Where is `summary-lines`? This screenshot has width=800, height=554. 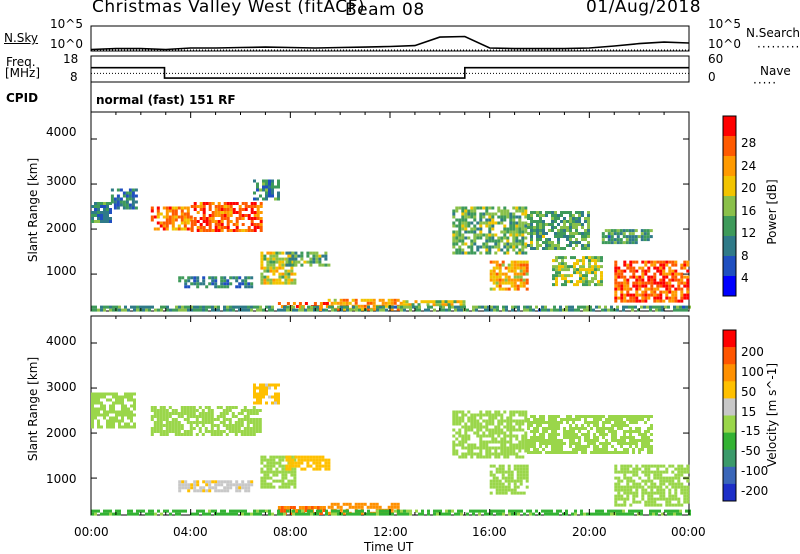
summary-lines is located at coordinates (390, 57).